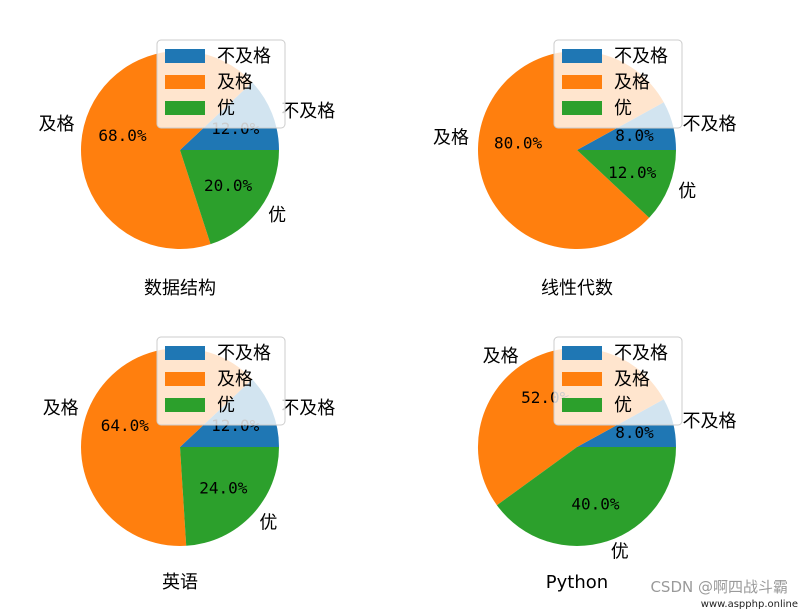  Describe the element at coordinates (595, 504) in the screenshot. I see `pie-pct-label: 40.0%` at that location.